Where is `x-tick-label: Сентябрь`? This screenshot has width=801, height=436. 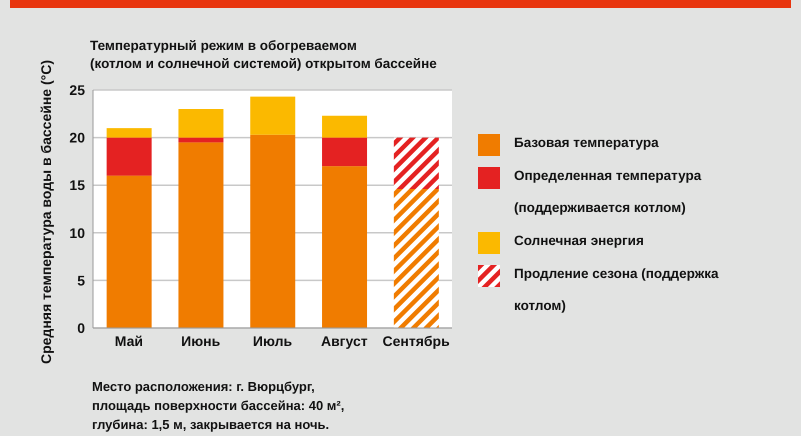
x-tick-label: Сентябрь is located at coordinates (416, 340).